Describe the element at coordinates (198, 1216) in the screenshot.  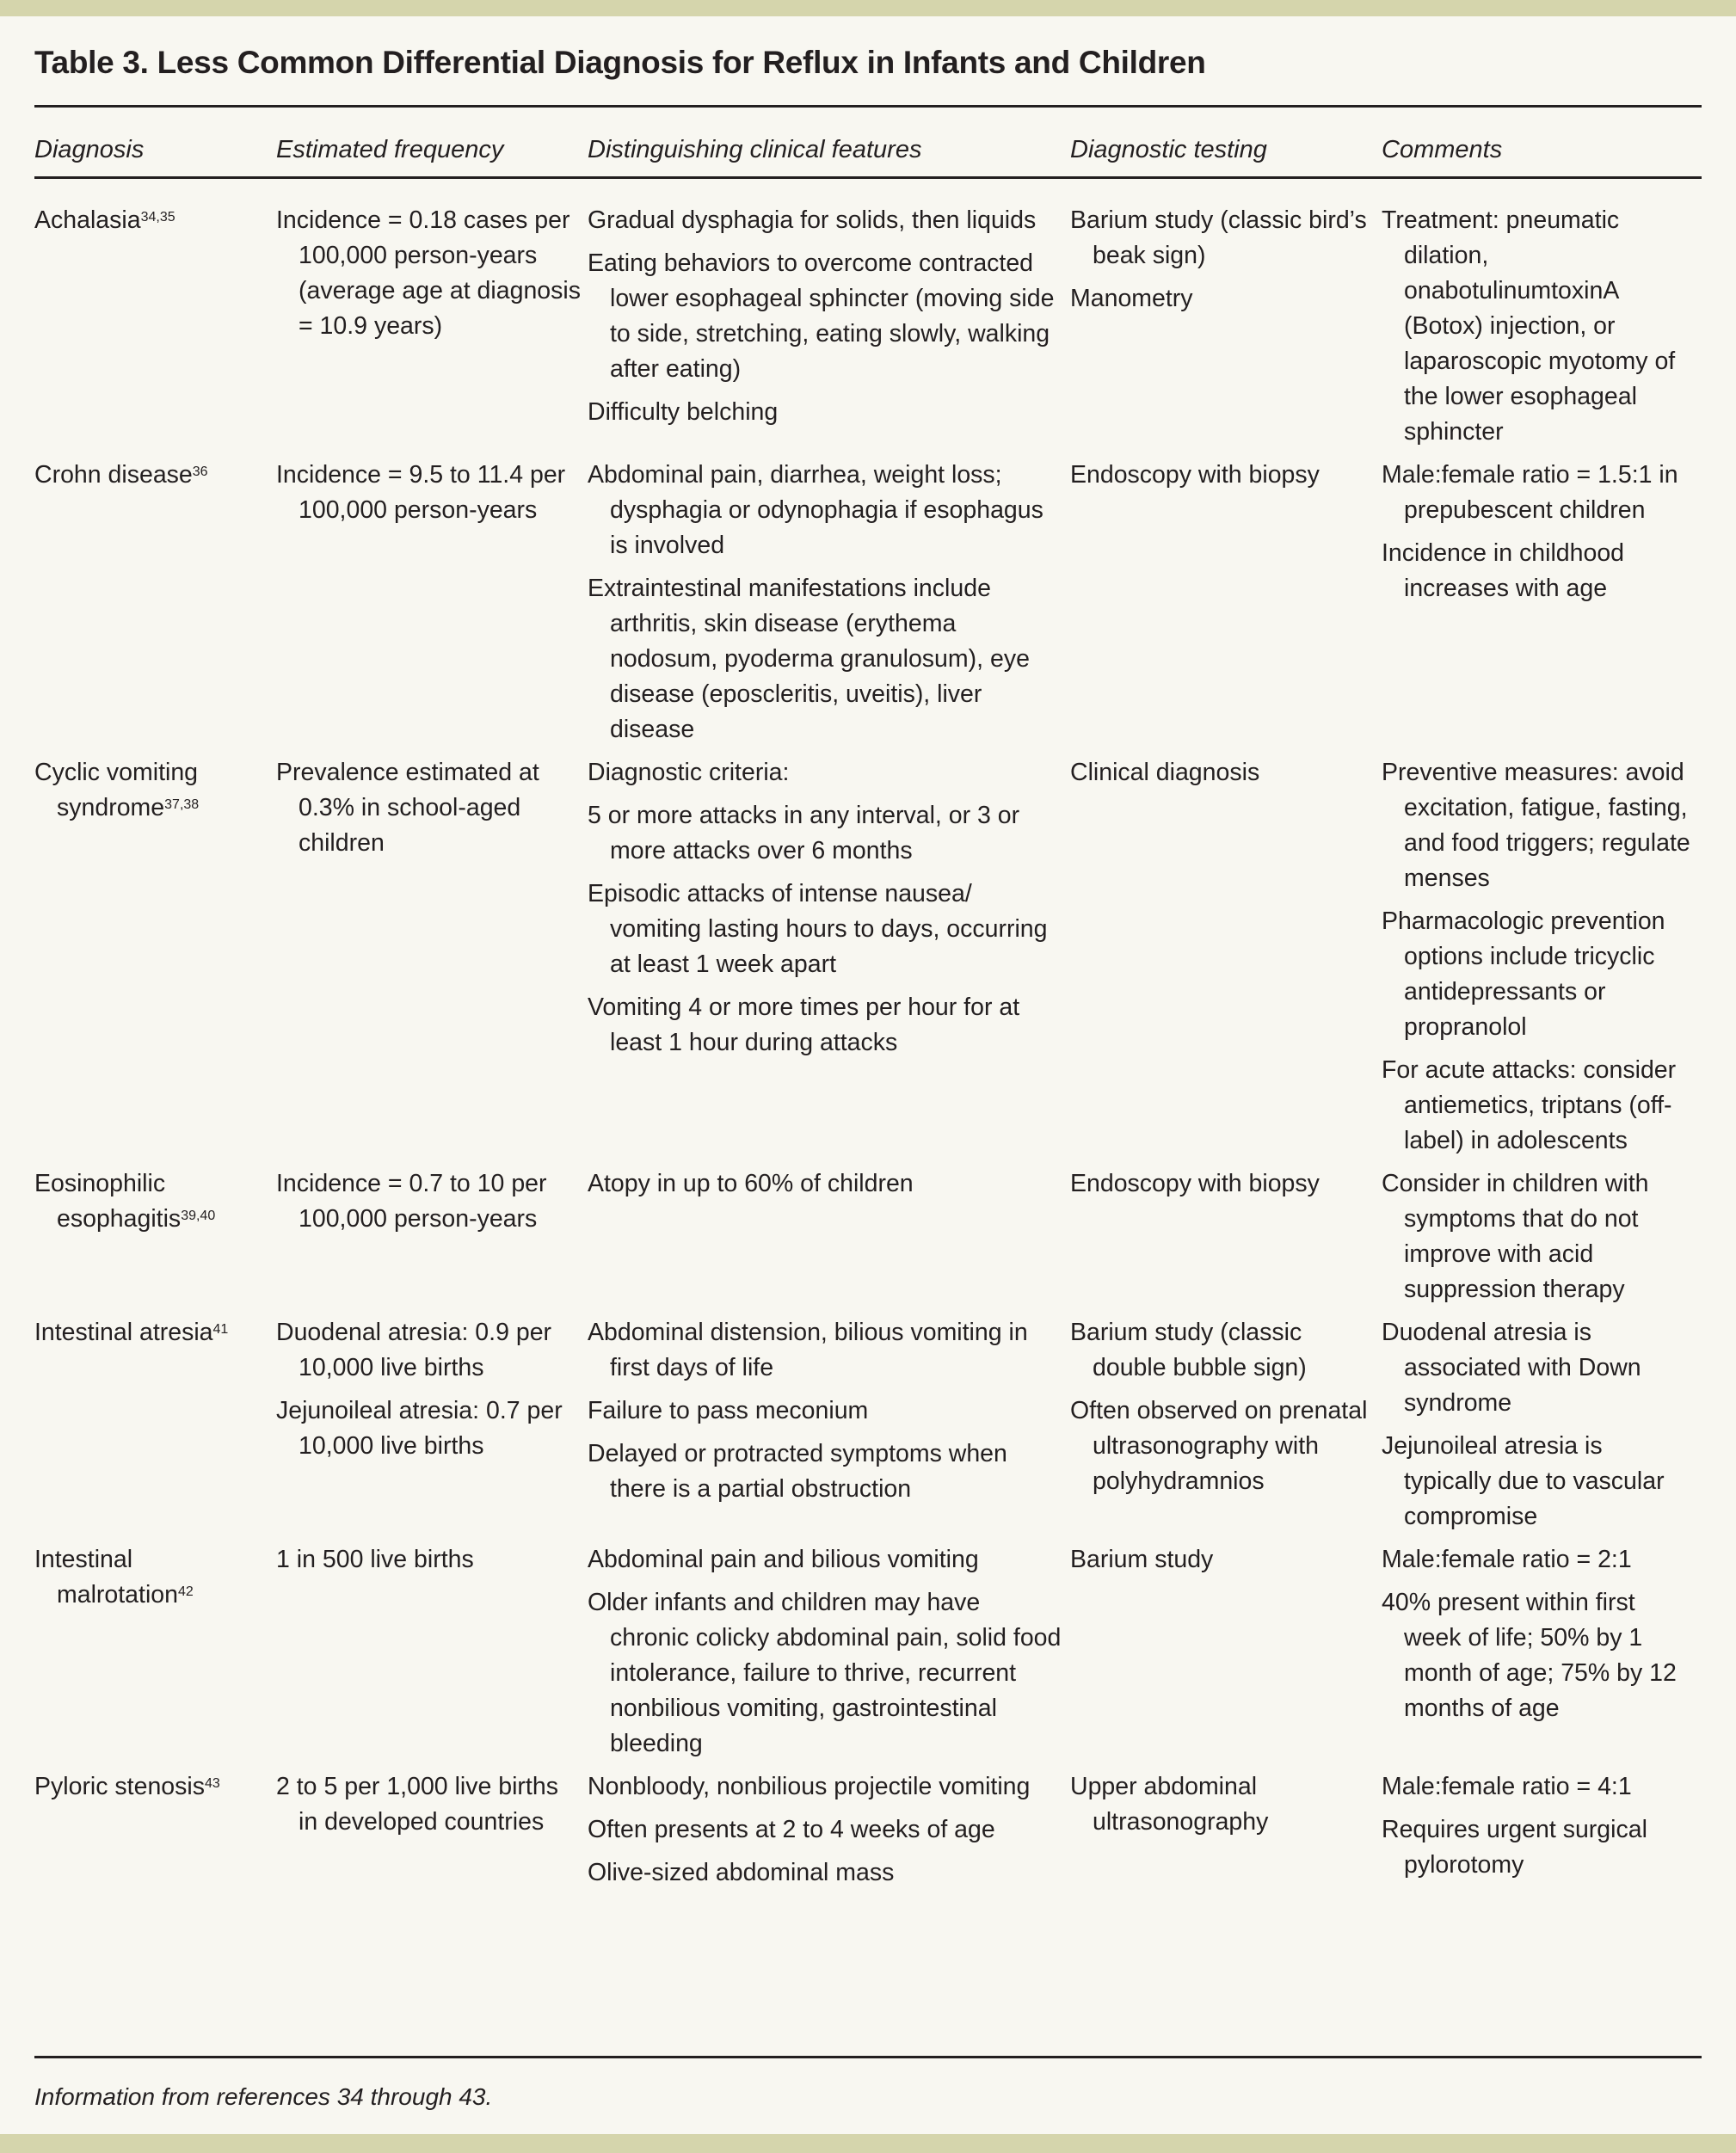
I see `reference-superscript: 39,40` at that location.